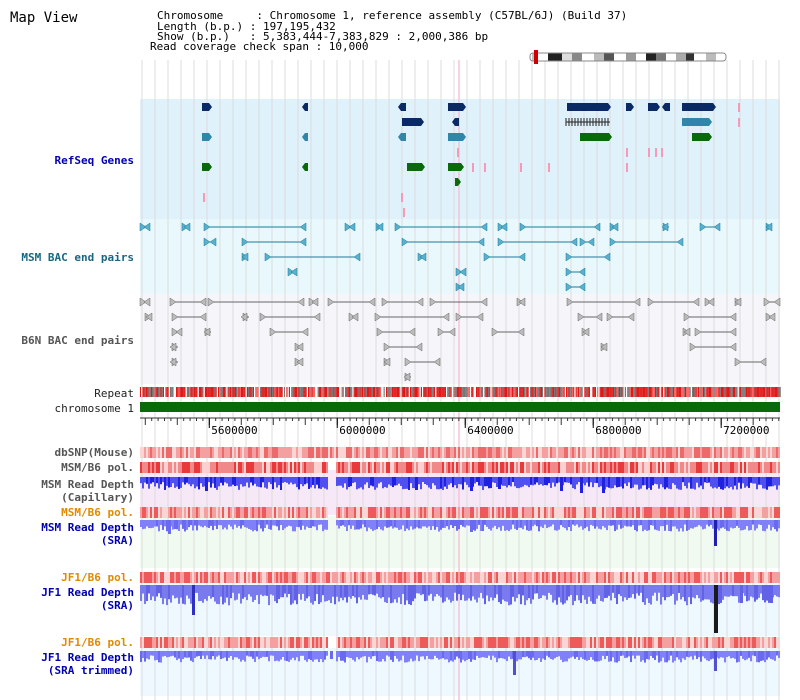 The height and width of the screenshot is (700, 800). Describe the element at coordinates (94, 160) in the screenshot. I see `track-label-refseq: RefSeq Genes` at that location.